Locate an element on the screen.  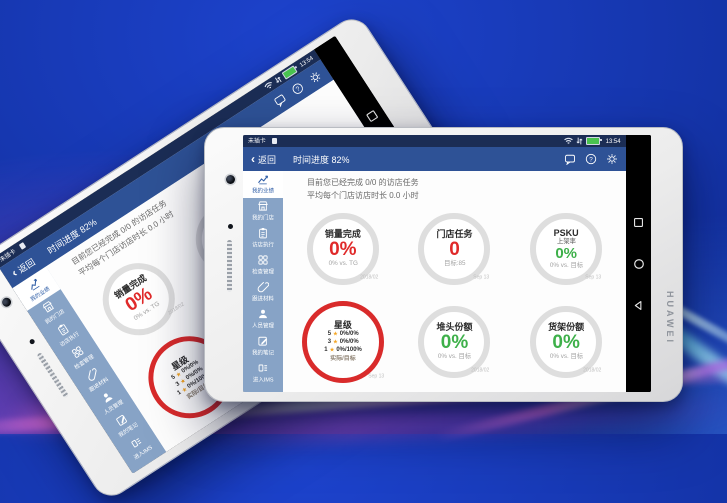
grid-icon is located at coordinates (263, 260).